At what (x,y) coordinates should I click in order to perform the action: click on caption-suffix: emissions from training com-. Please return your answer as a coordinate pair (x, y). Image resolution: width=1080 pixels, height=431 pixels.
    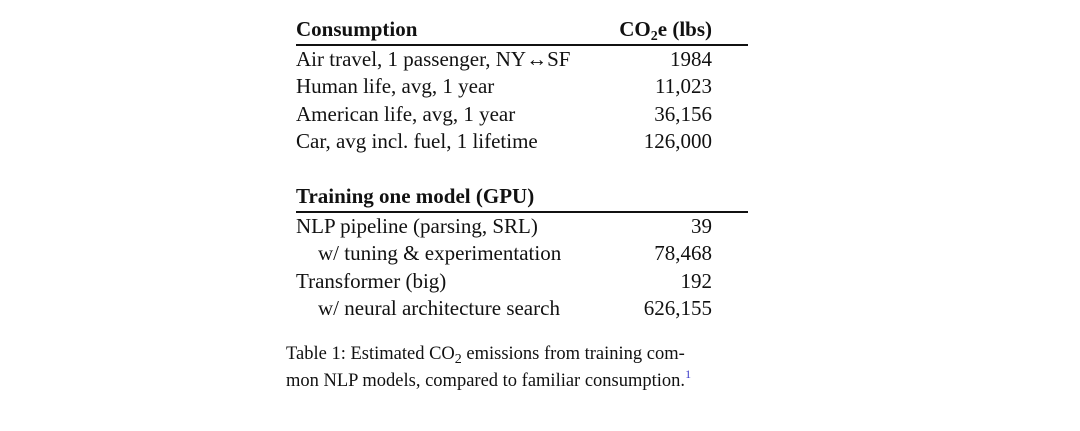
    Looking at the image, I should click on (573, 354).